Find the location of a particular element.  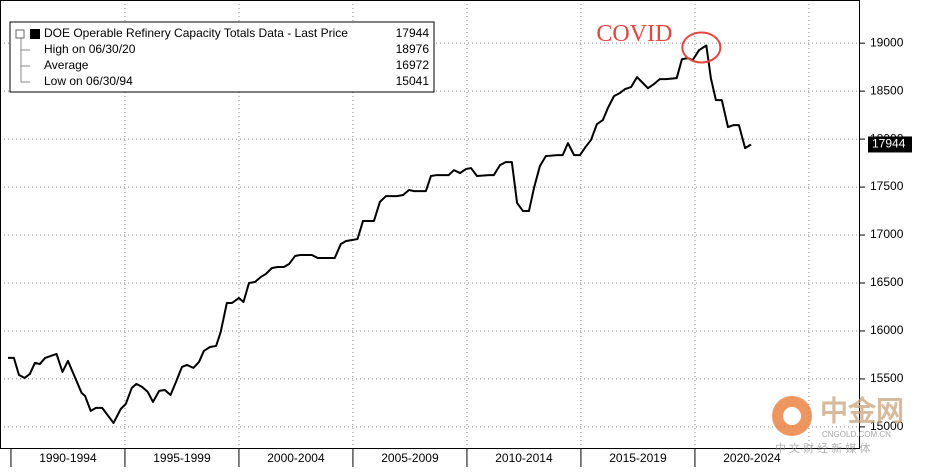

y-tick-label: 17500 is located at coordinates (887, 186).